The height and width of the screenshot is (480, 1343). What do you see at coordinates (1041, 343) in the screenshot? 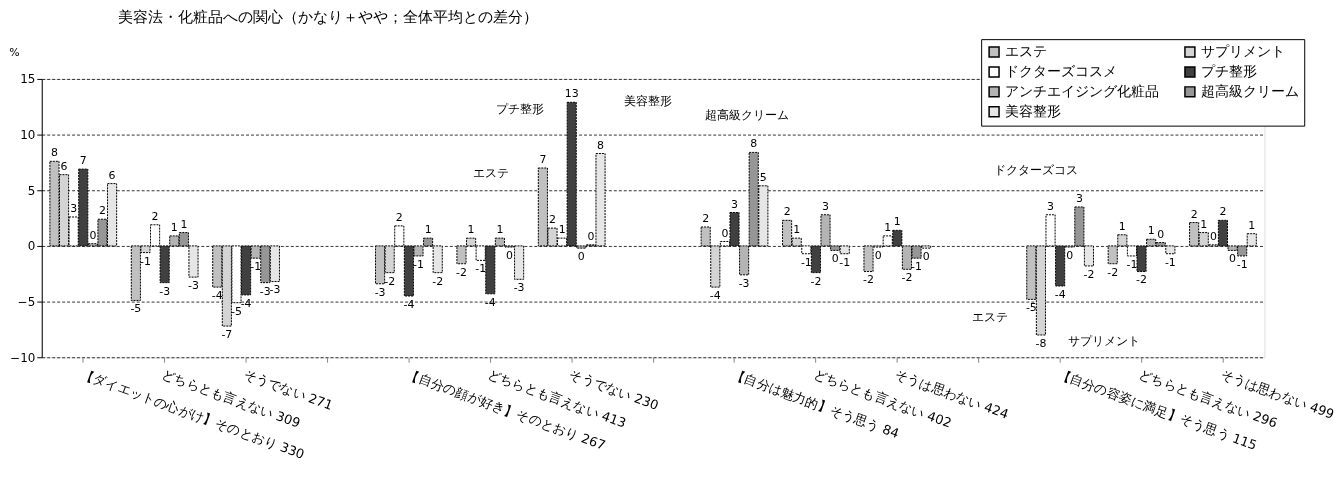
I see `data-label: -8` at bounding box center [1041, 343].